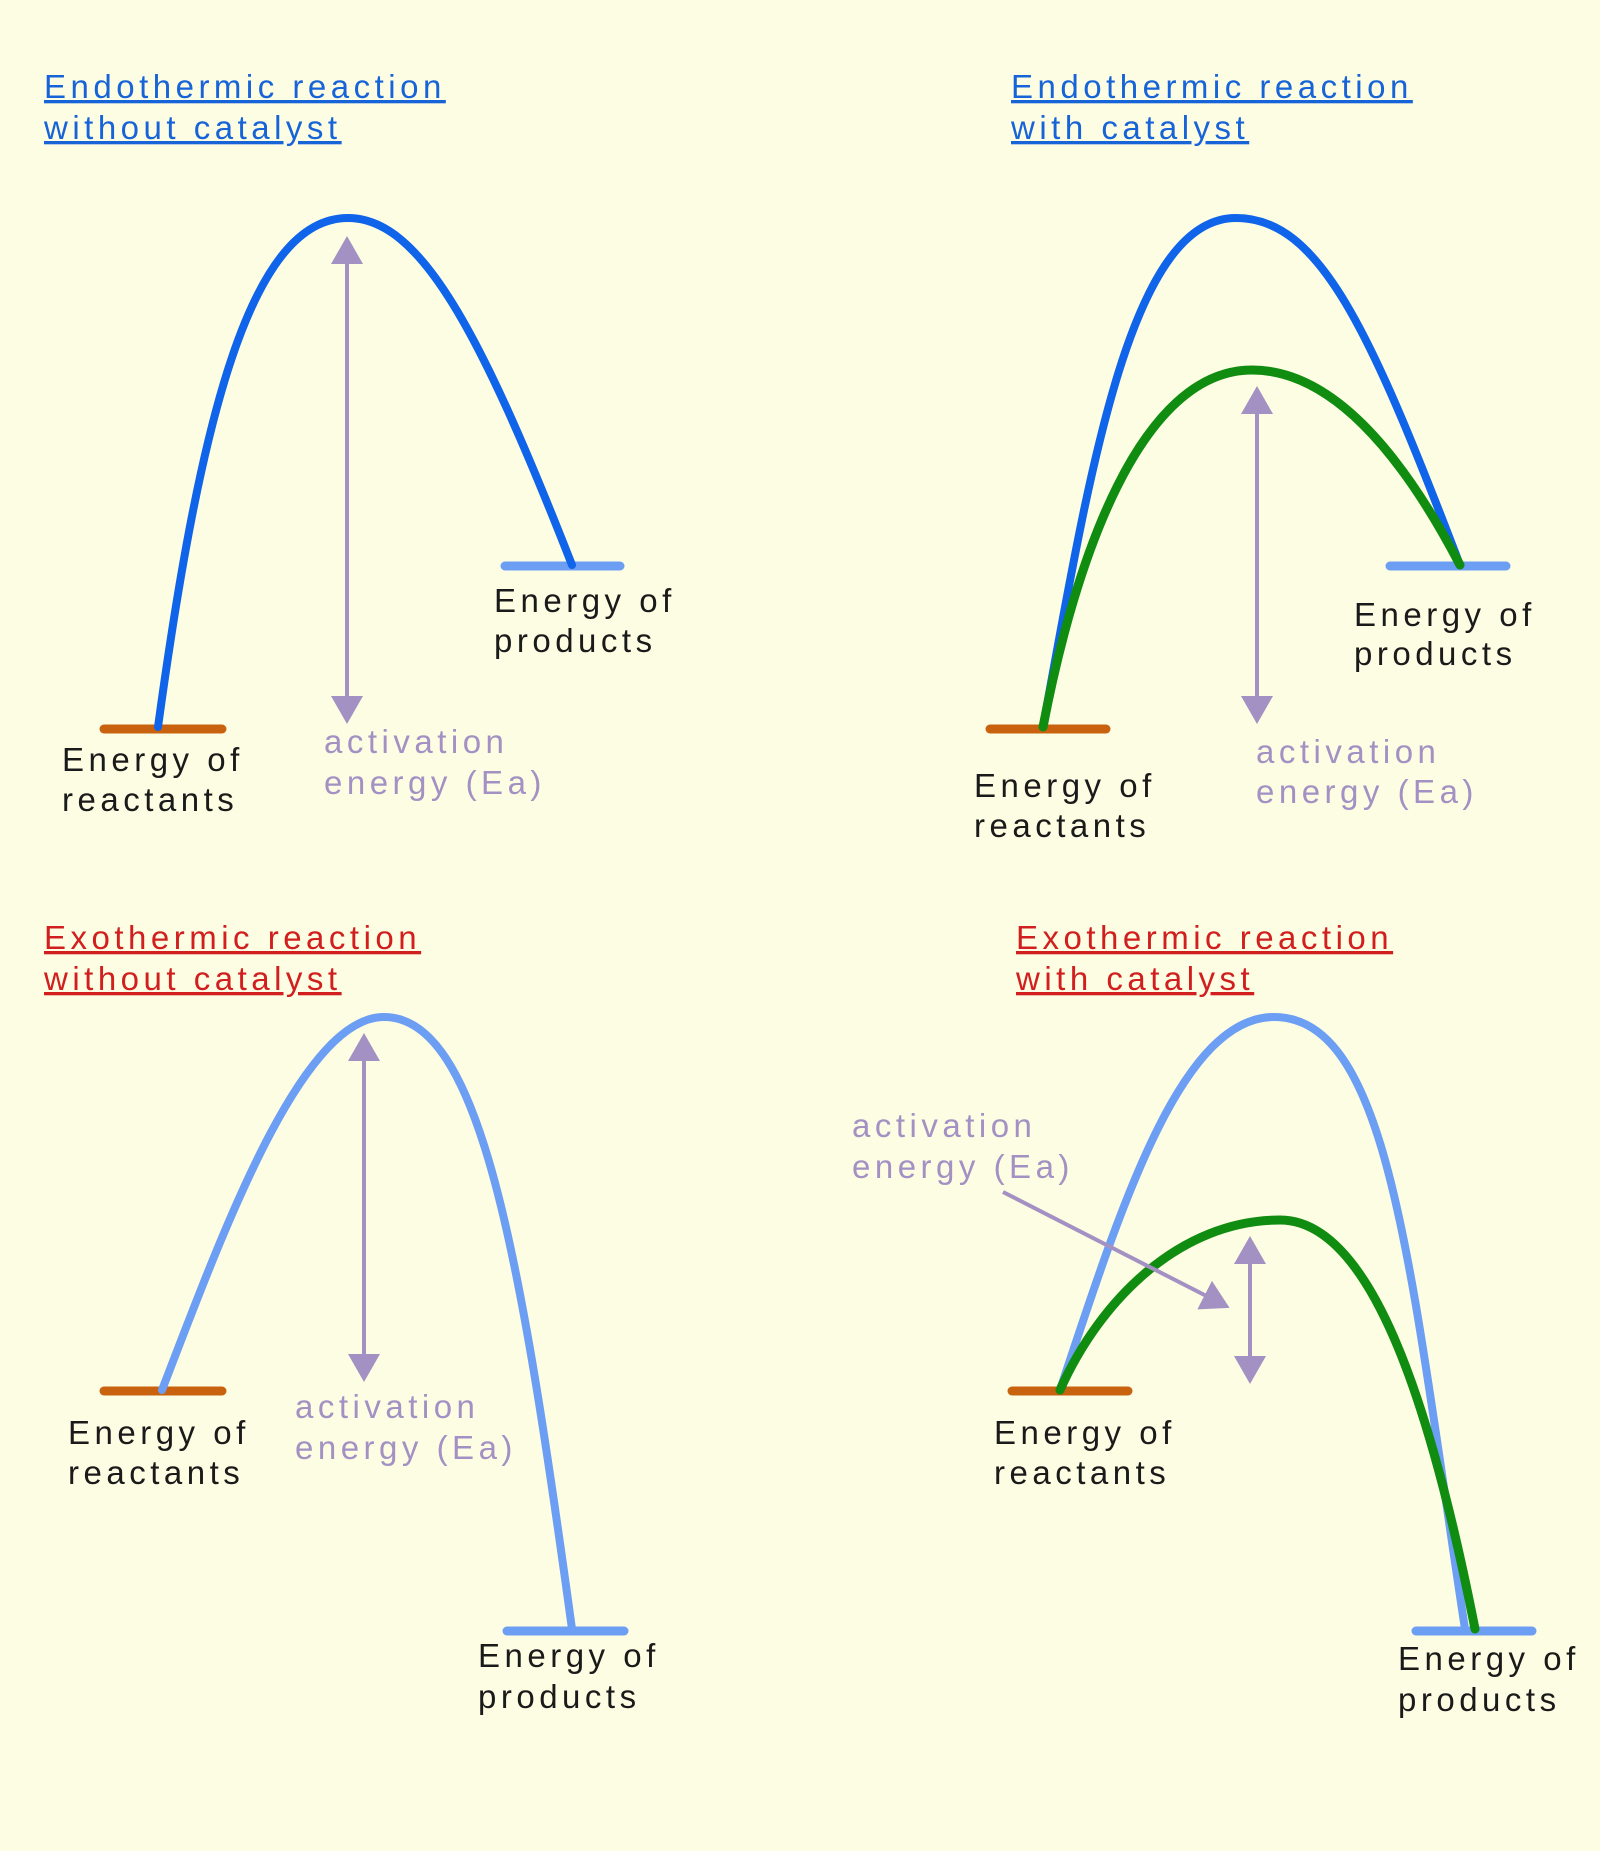 The height and width of the screenshot is (1851, 1600). Describe the element at coordinates (1116, 1250) in the screenshot. I see `activation-energy-pointer-arrow` at that location.